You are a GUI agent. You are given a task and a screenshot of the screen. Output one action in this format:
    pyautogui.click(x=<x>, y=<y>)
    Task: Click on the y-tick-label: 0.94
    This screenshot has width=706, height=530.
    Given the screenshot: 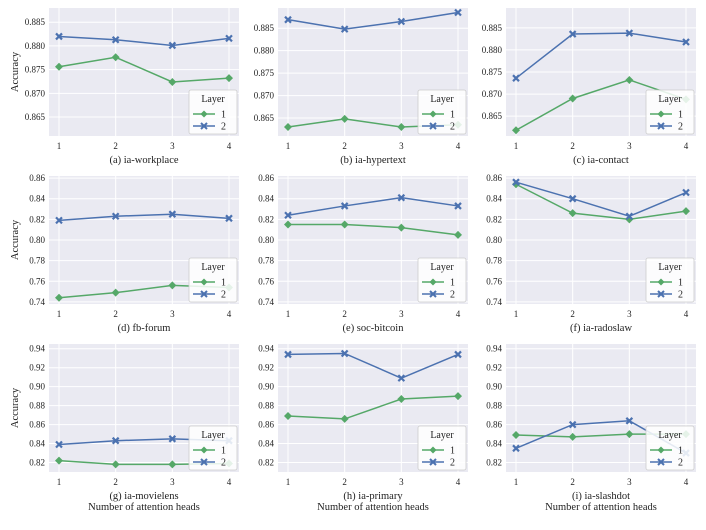 What is the action you would take?
    pyautogui.click(x=266, y=349)
    